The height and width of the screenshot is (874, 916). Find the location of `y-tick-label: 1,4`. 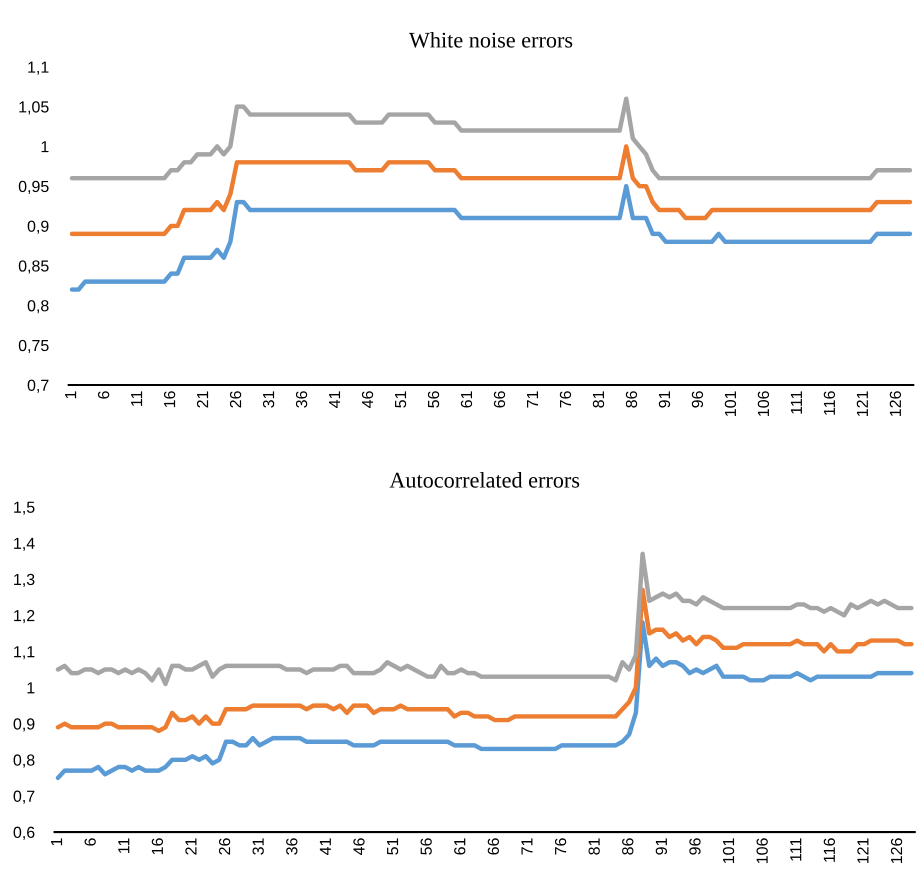

y-tick-label: 1,4 is located at coordinates (24, 544).